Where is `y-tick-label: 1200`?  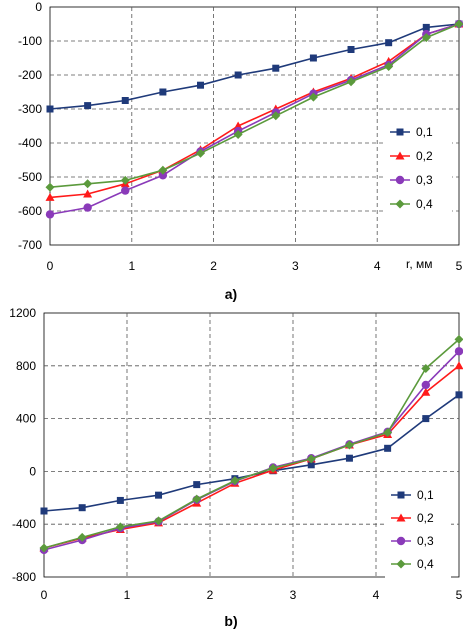
y-tick-label: 1200 is located at coordinates (22, 313).